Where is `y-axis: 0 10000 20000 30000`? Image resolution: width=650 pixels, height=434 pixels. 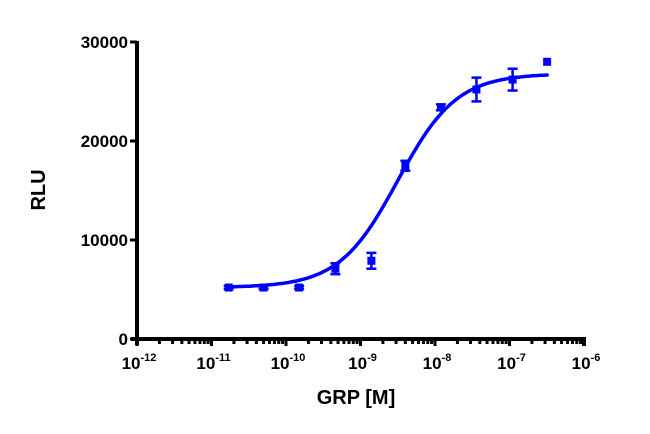 y-axis: 0 10000 20000 30000 is located at coordinates (110, 191).